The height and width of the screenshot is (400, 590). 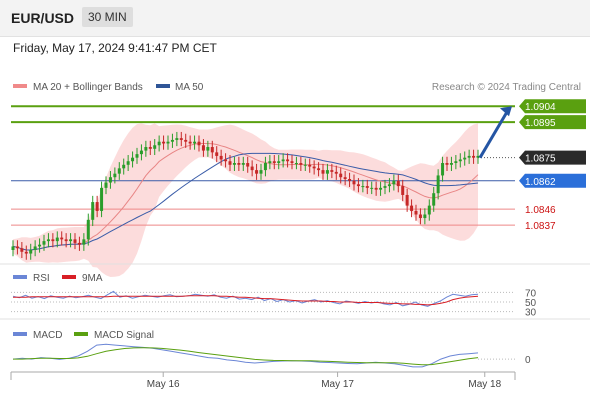 I want to click on timeframe-button: 30 MIN, so click(x=107, y=17).